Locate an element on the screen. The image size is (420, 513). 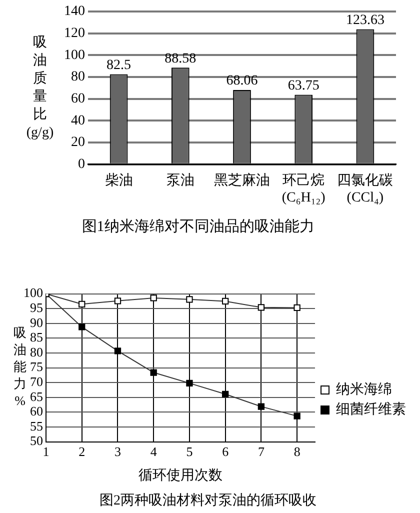
y-tick-label: 140 is located at coordinates (74, 12).